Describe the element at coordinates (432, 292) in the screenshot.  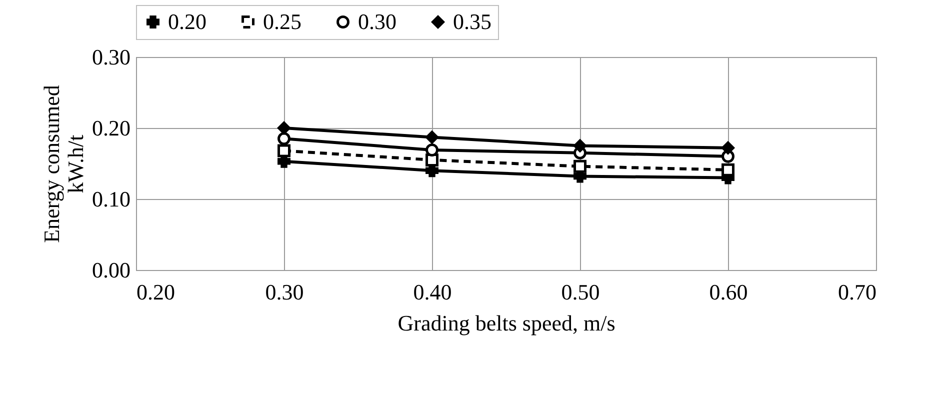
I see `x-tick-label: 0.40` at that location.